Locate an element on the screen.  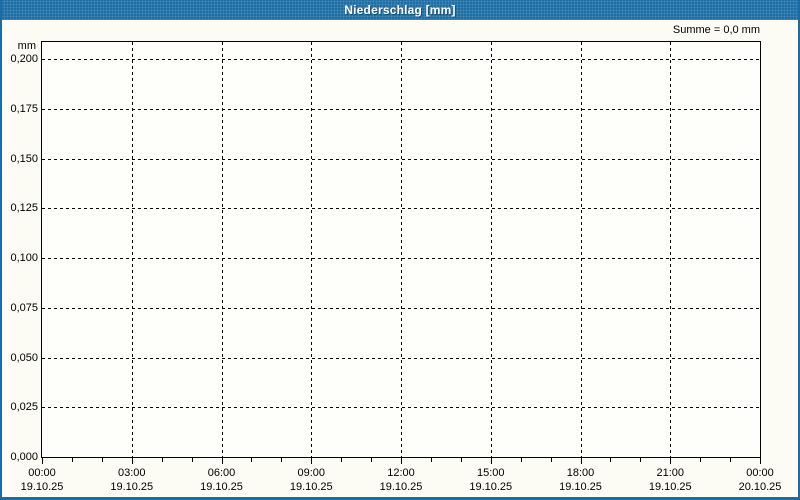
x-time-label: 12:00 is located at coordinates (401, 473).